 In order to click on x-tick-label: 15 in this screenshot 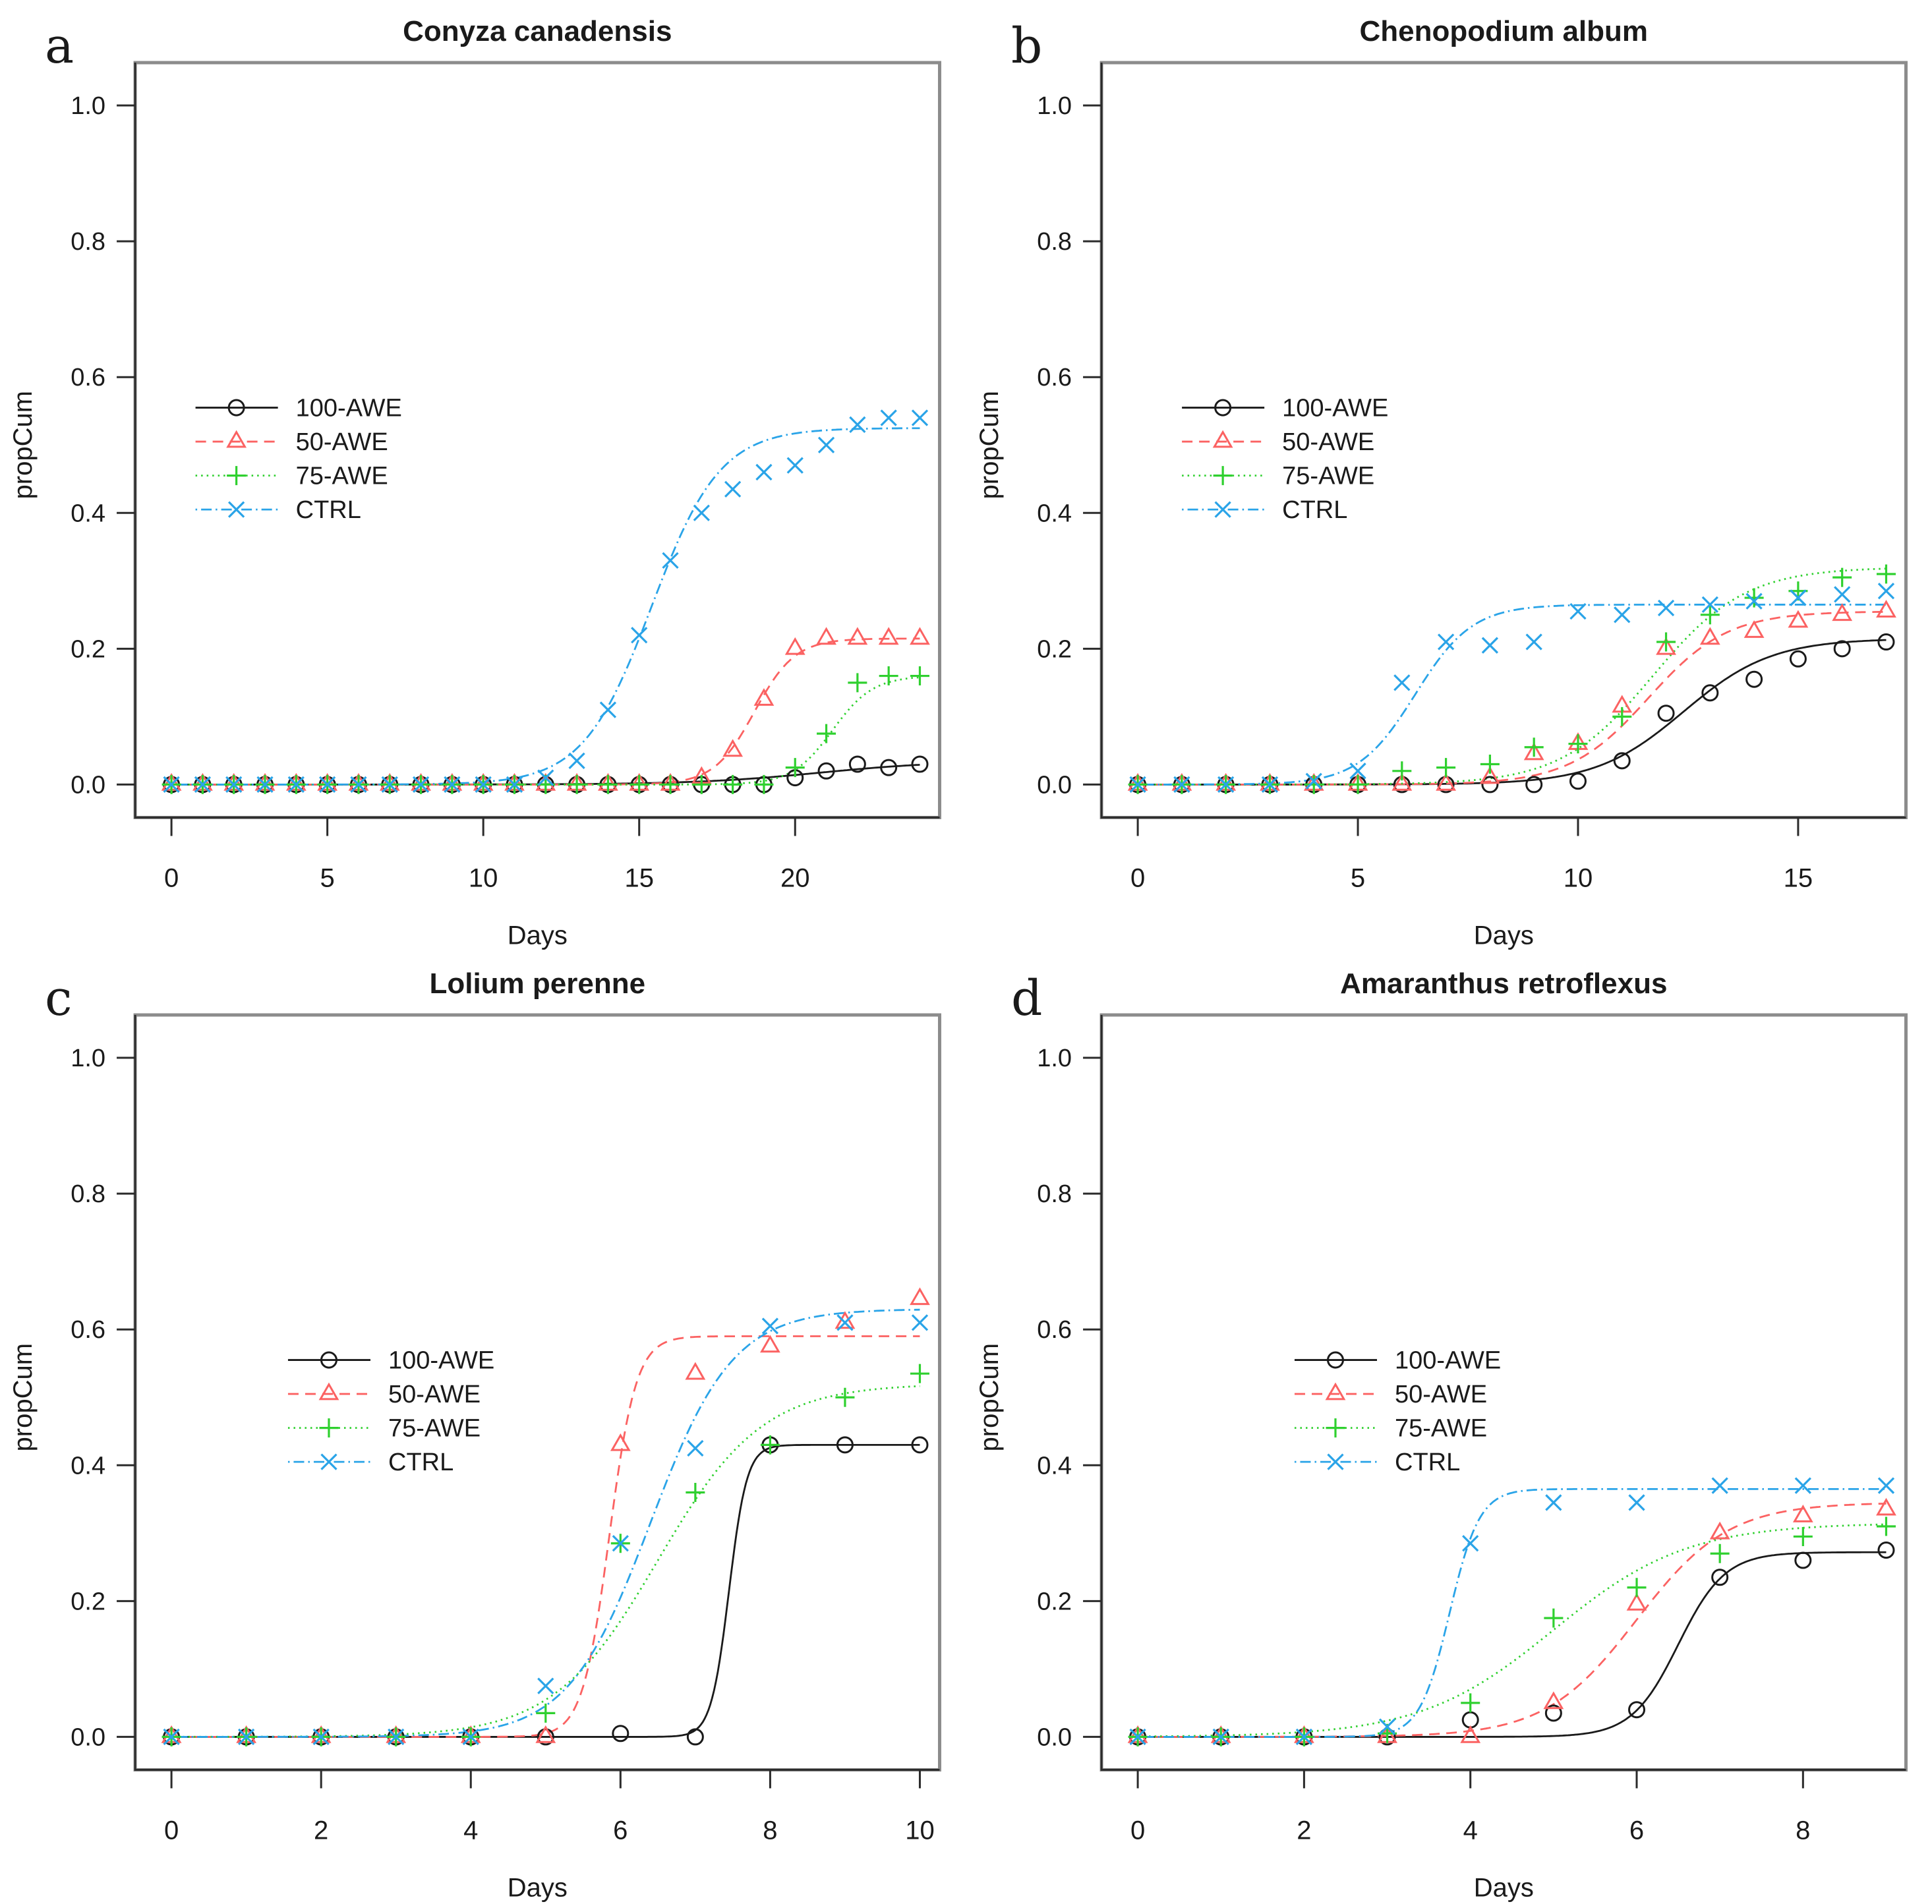, I will do `click(639, 877)`.